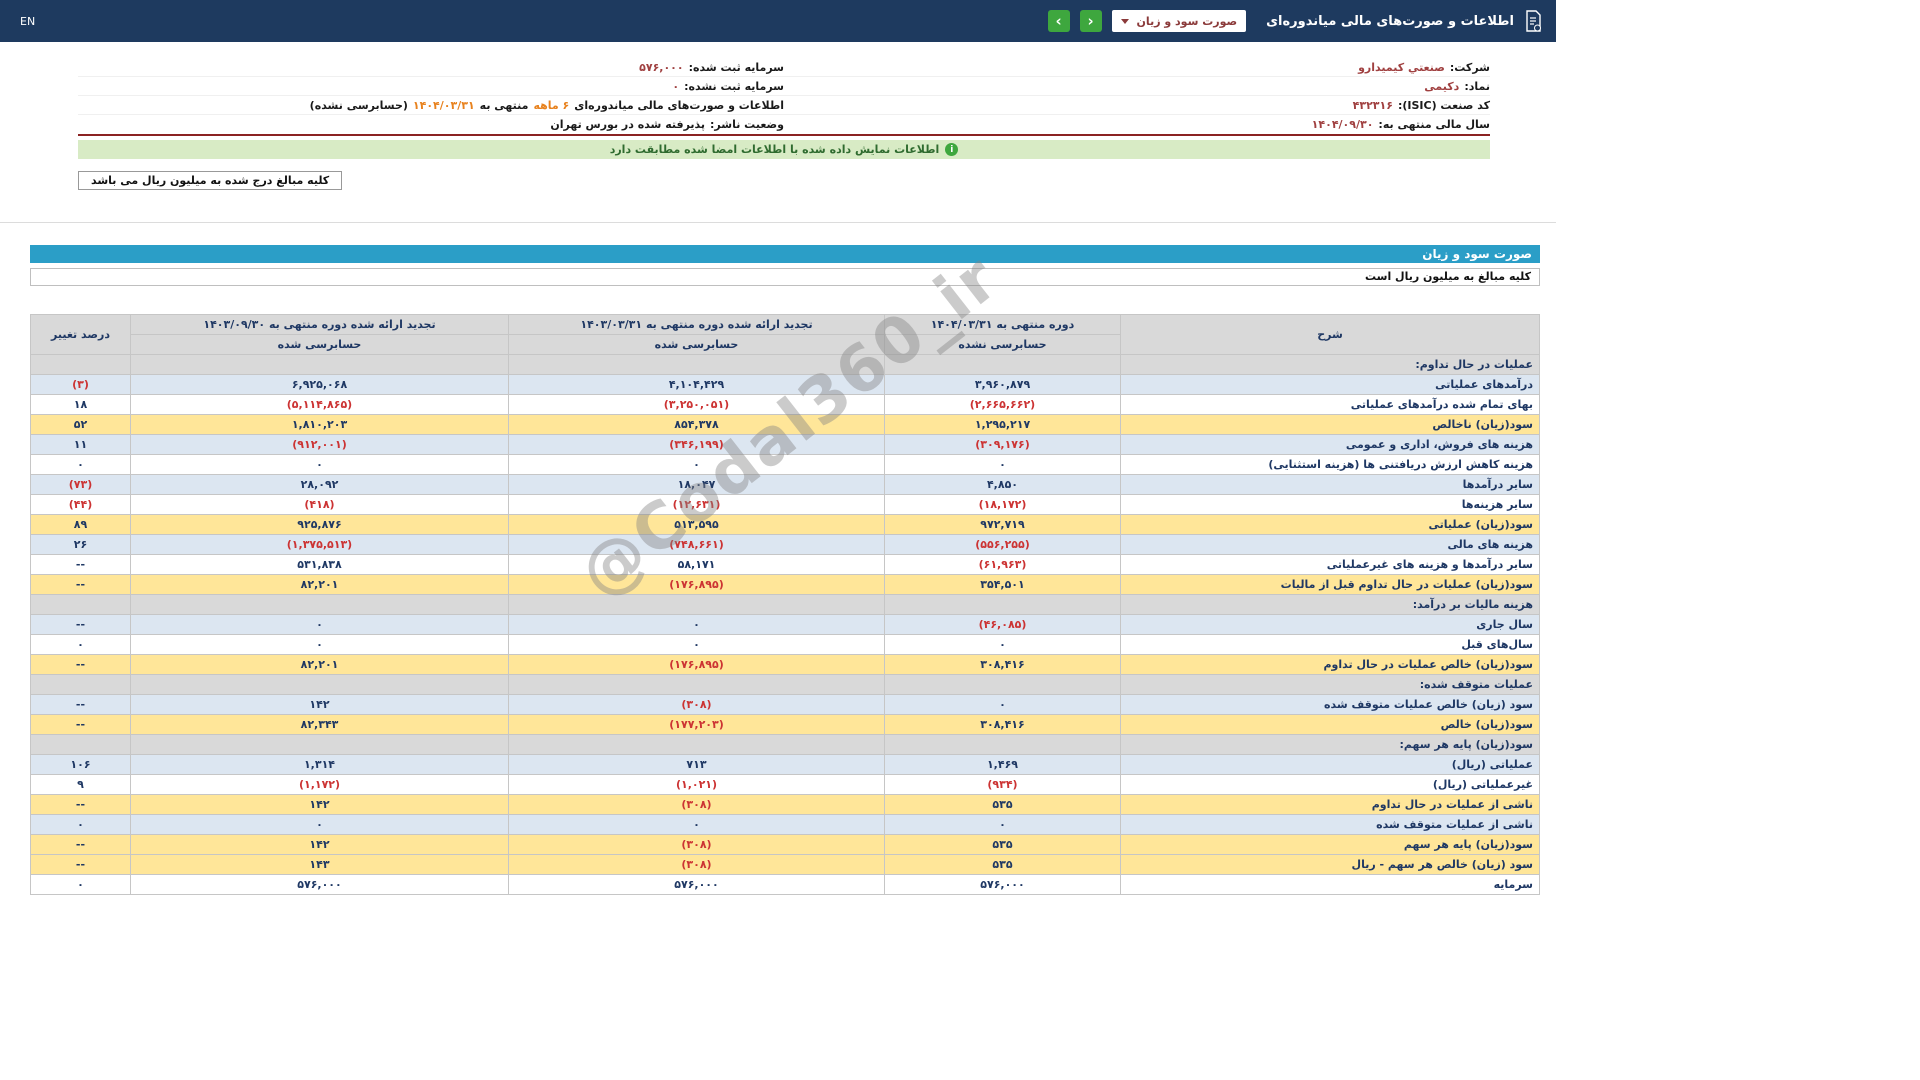 Image resolution: width=1920 pixels, height=1080 pixels. I want to click on company-row: شرکت: صنعتي کیمیدارو, so click(1137, 67).